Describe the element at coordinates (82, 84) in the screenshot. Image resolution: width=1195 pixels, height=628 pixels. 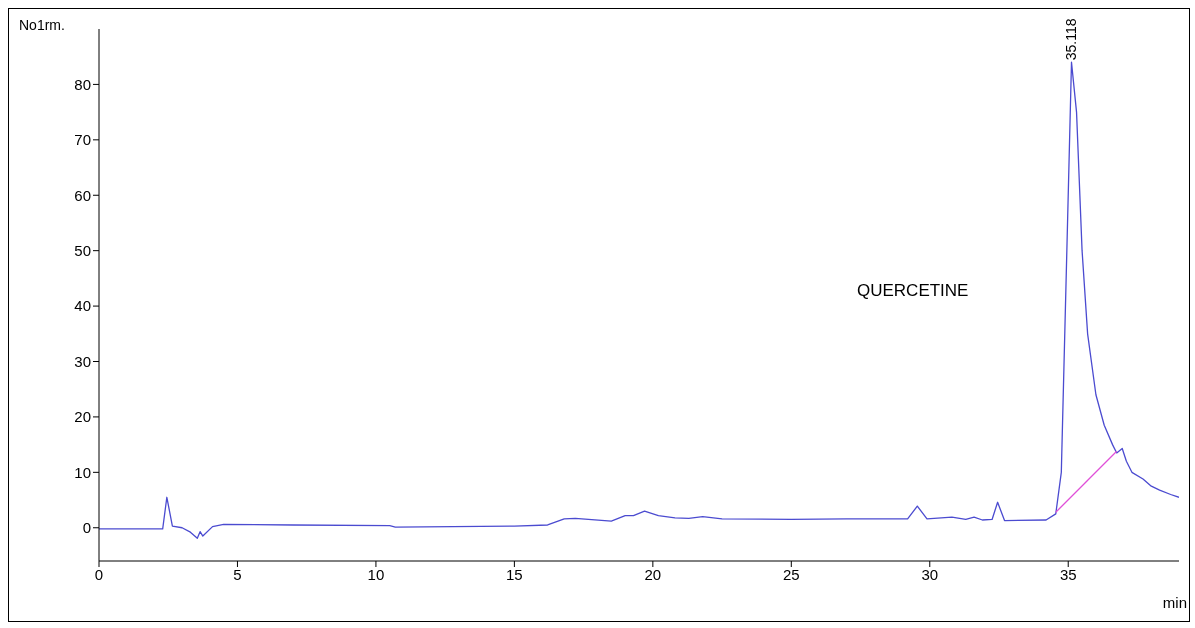
I see `y-tick-label: 80` at that location.